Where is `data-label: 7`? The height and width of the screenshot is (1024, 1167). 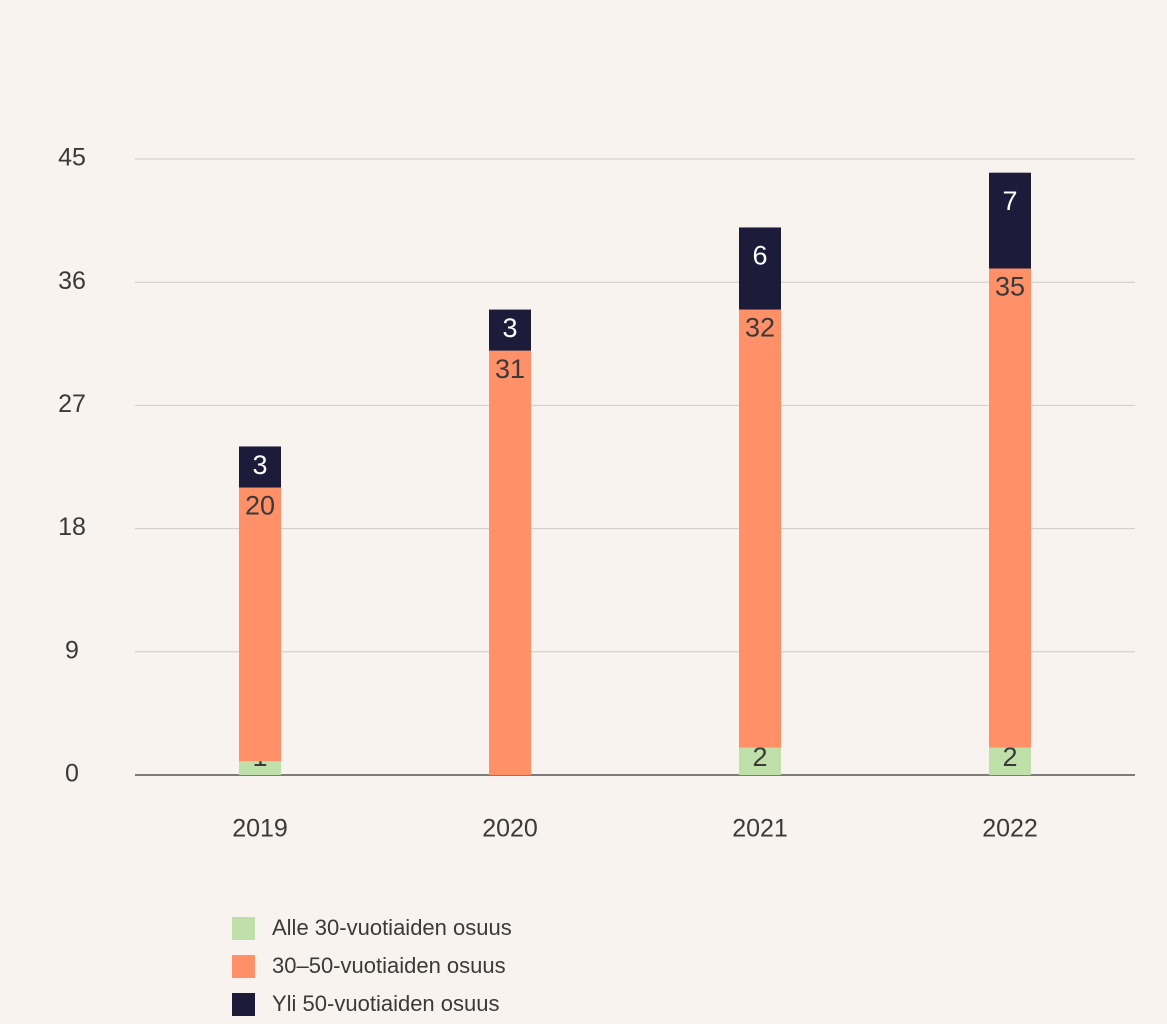 data-label: 7 is located at coordinates (1009, 201).